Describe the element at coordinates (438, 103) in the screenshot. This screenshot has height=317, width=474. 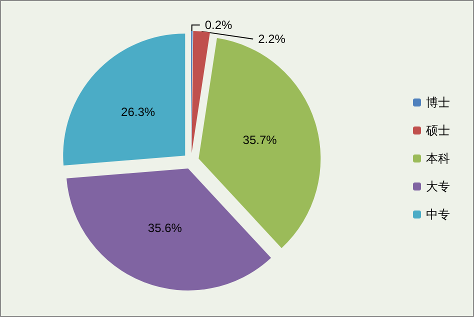
I see `legend-label: 博士` at that location.